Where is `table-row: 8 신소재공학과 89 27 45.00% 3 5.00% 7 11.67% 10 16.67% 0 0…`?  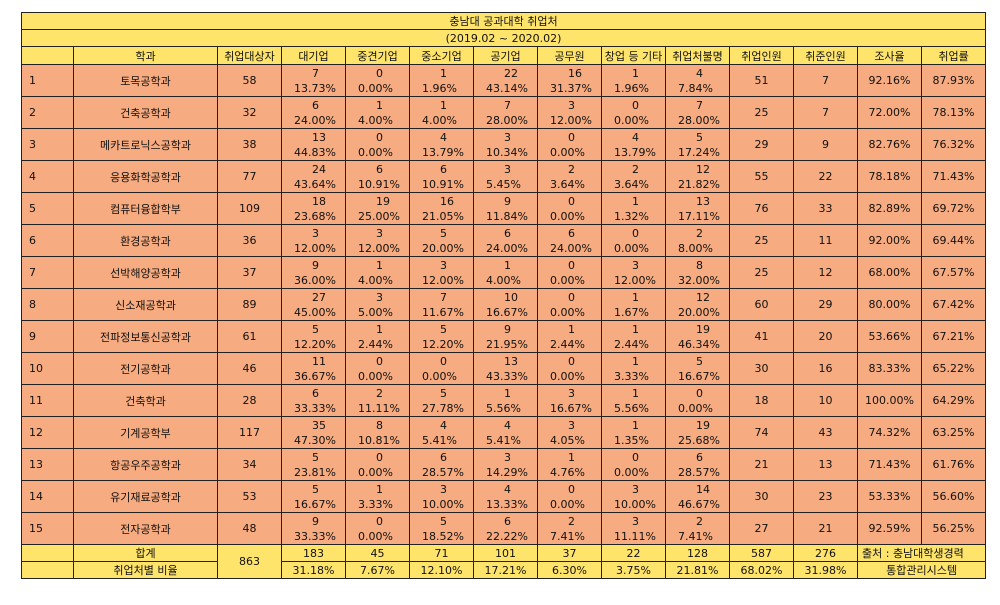 table-row: 8 신소재공학과 89 27 45.00% 3 5.00% 7 11.67% 10 16.67% 0 0… is located at coordinates (504, 304).